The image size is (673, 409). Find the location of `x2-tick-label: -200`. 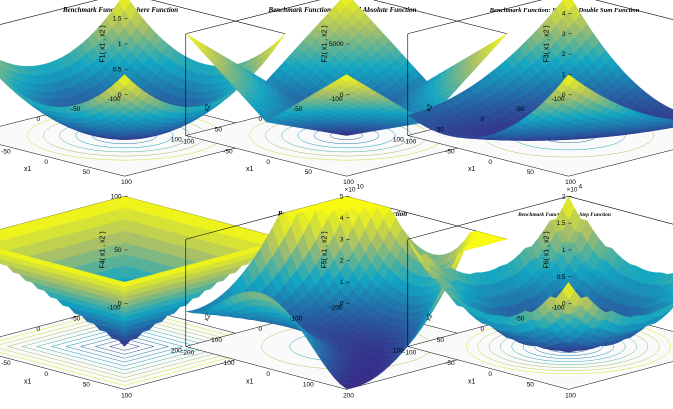

x2-tick-label: -200 is located at coordinates (335, 308).